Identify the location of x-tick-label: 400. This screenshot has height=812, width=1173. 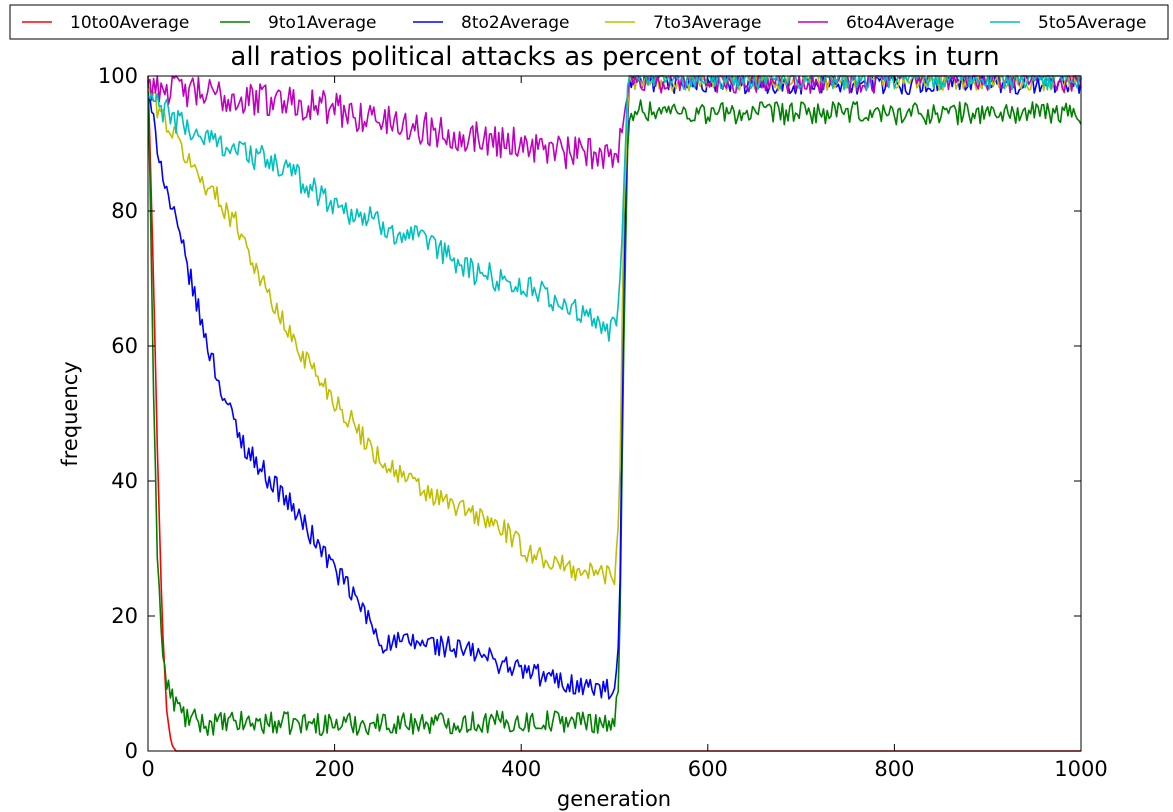
(521, 769).